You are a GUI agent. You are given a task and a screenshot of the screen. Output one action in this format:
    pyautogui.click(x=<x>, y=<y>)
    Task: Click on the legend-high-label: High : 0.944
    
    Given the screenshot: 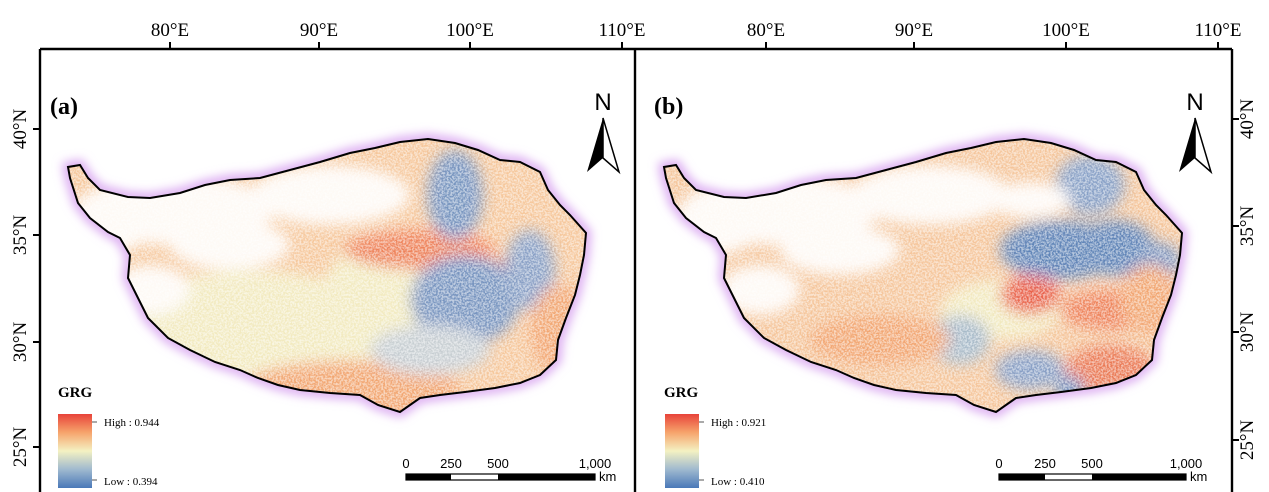 What is the action you would take?
    pyautogui.click(x=132, y=423)
    